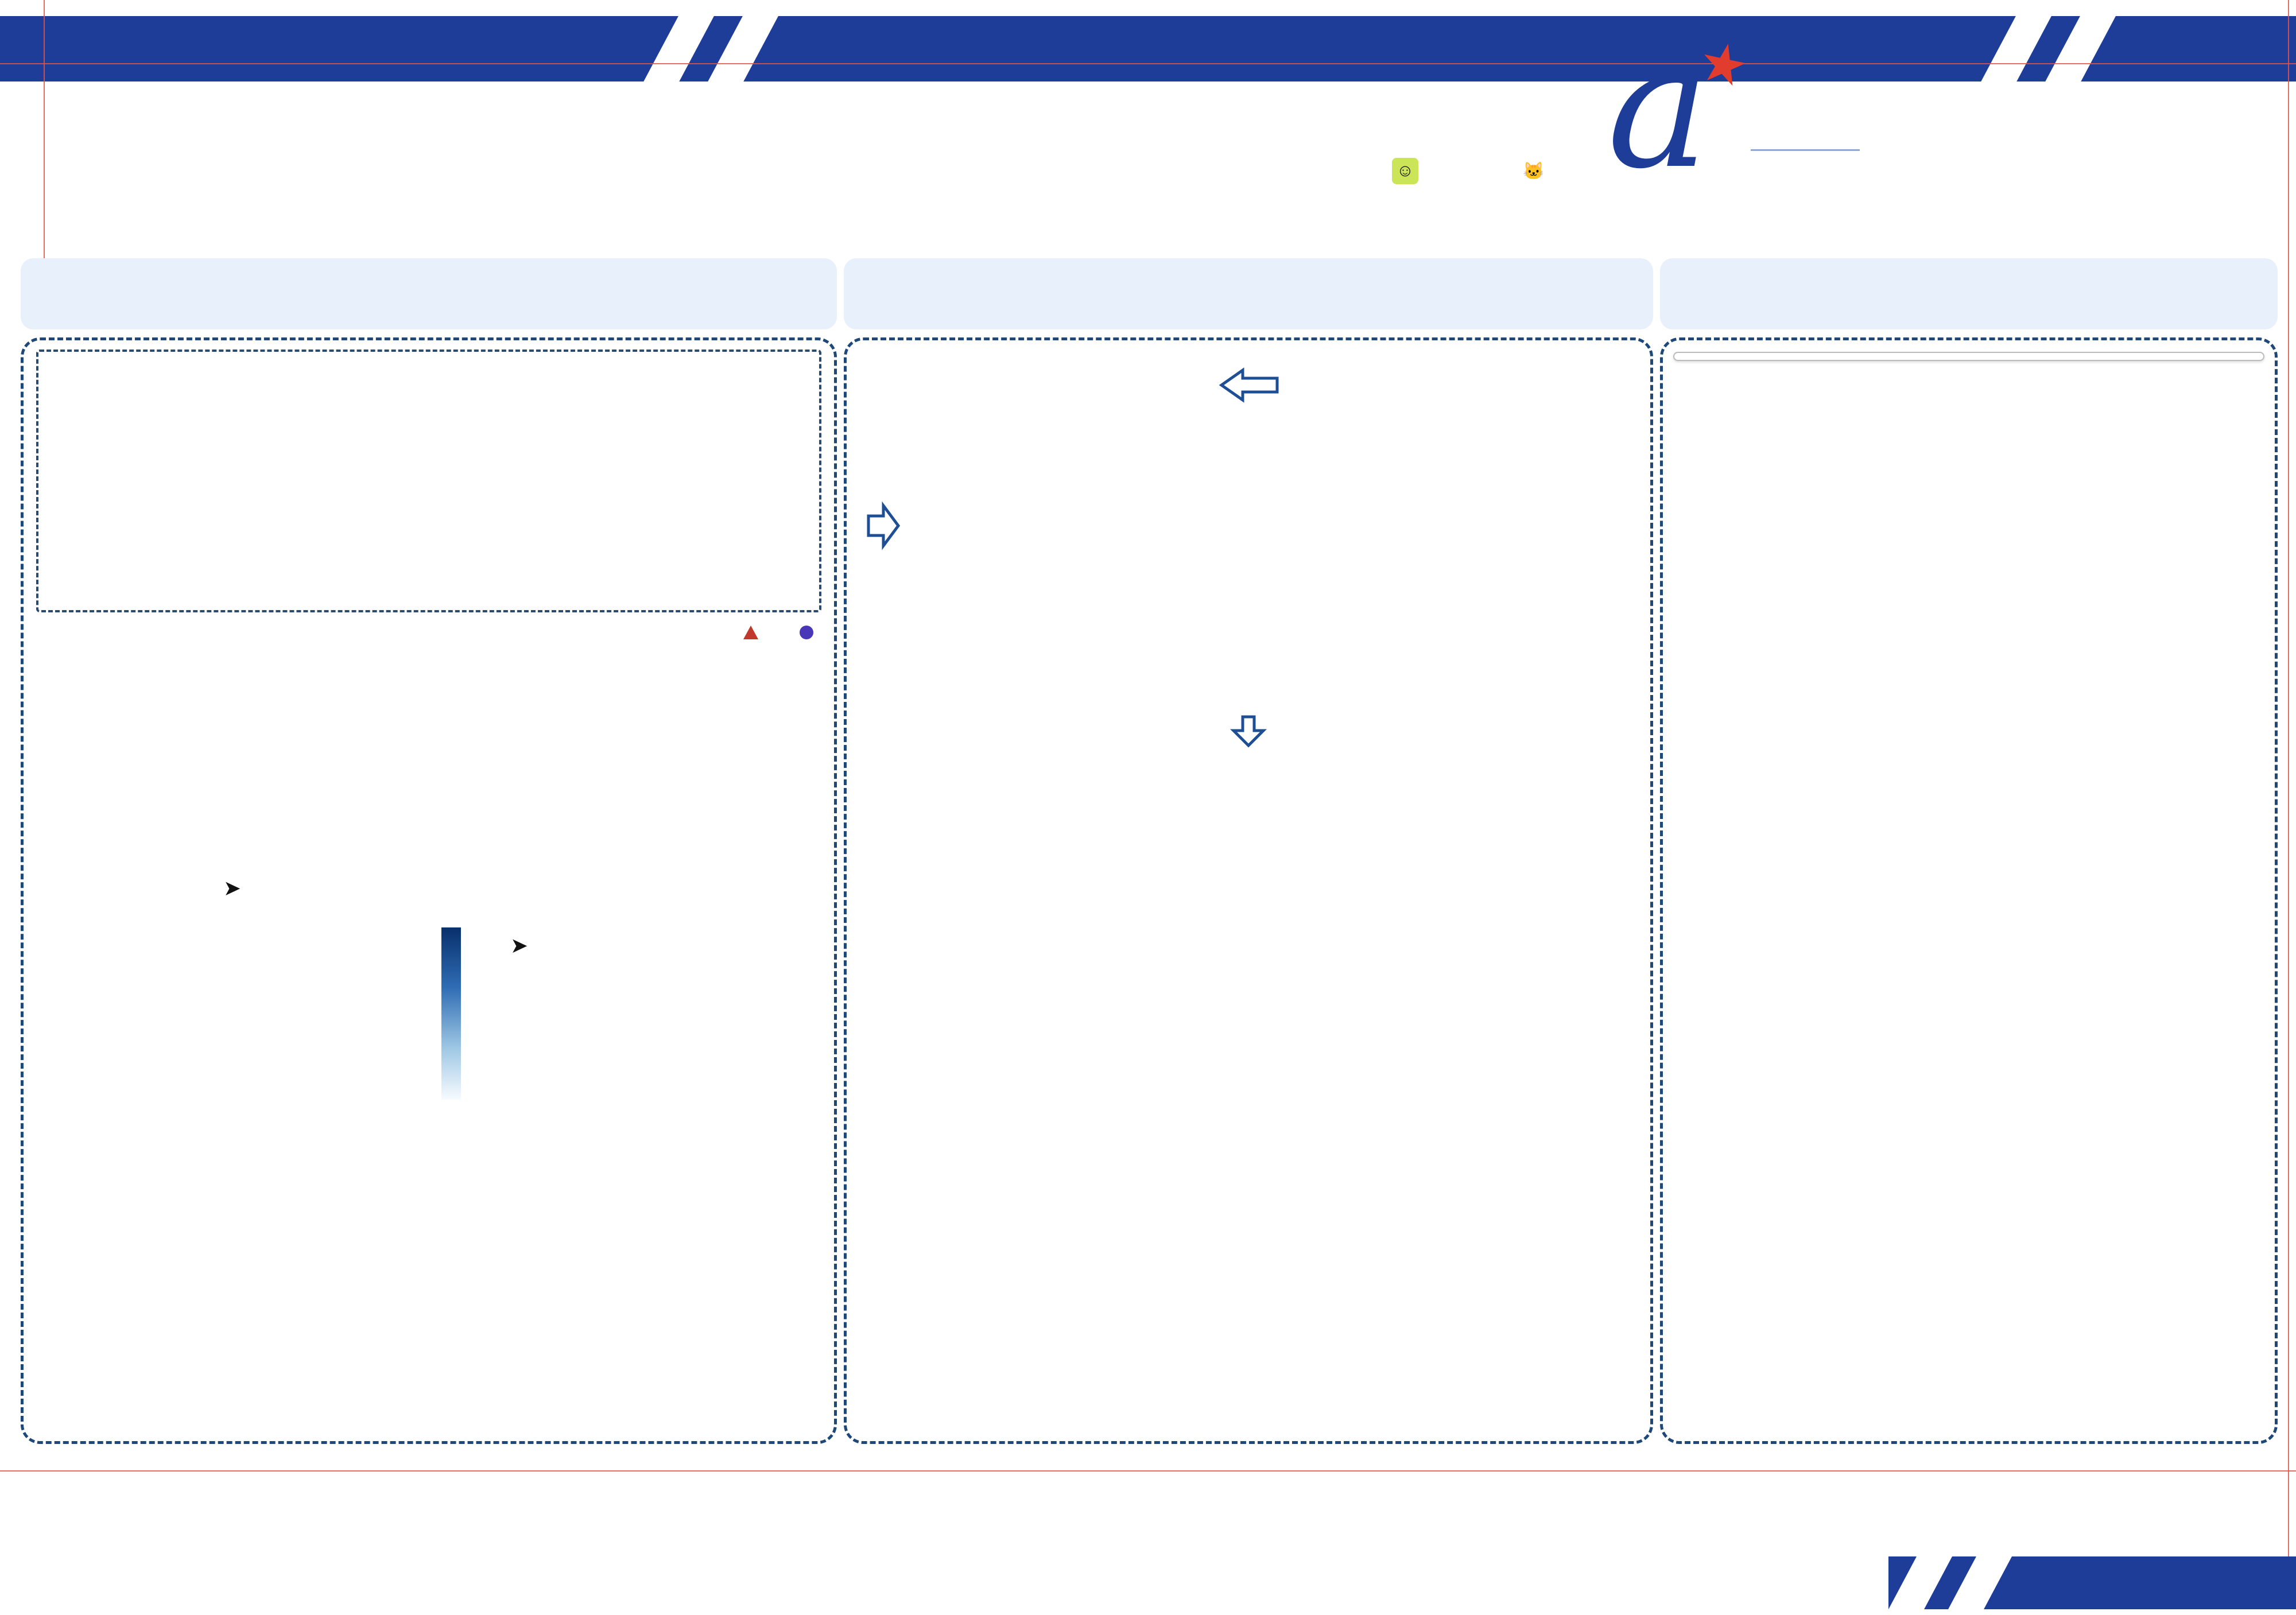 The height and width of the screenshot is (1615, 2296). What do you see at coordinates (750, 632) in the screenshot?
I see `image-embedding-icon` at bounding box center [750, 632].